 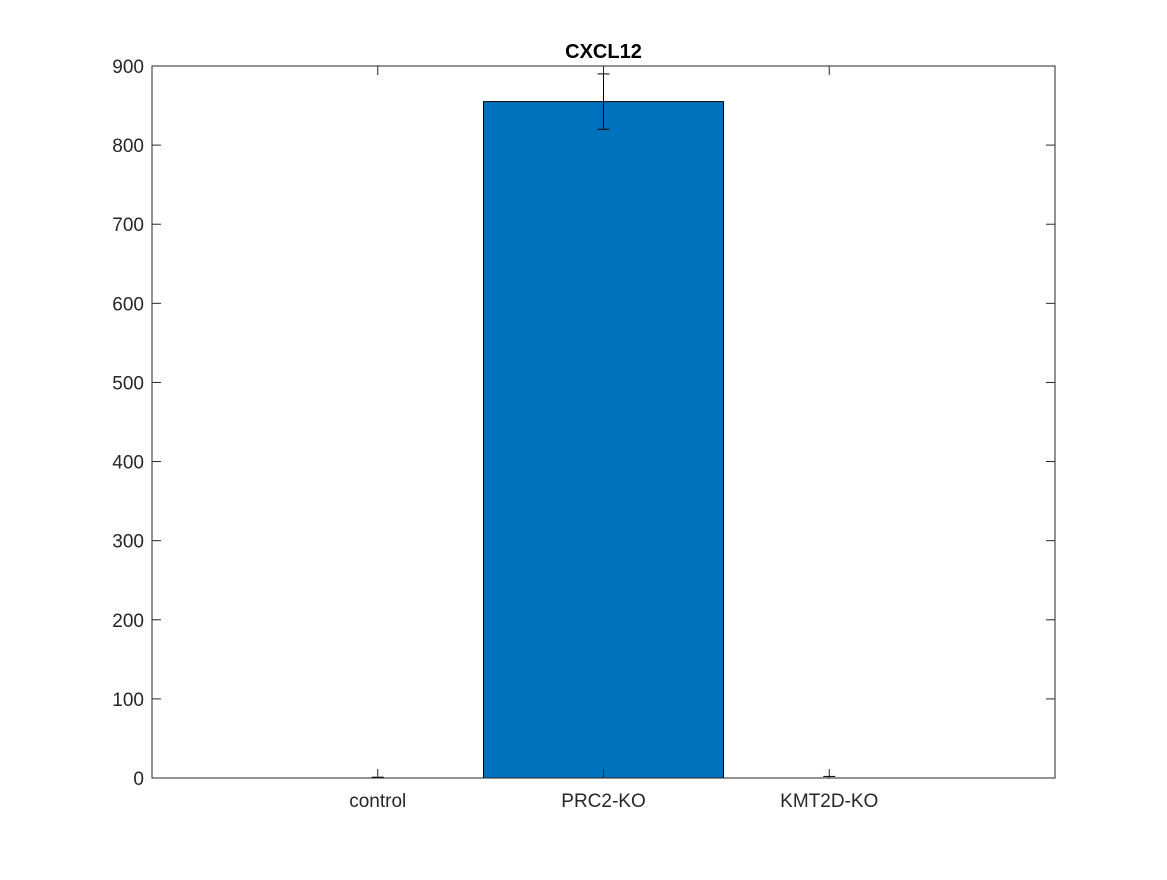 I want to click on y-tick-label: 200, so click(x=128, y=621).